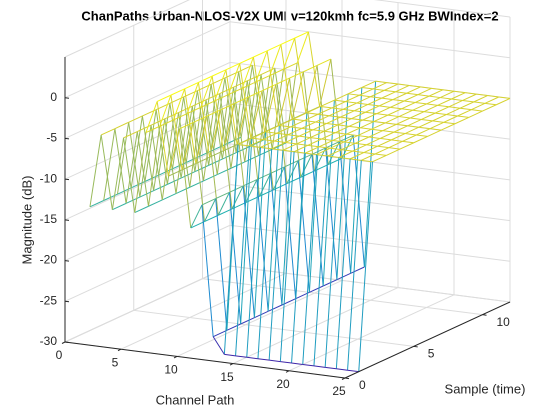  Describe the element at coordinates (339, 391) in the screenshot. I see `x-tick-label: 25` at that location.